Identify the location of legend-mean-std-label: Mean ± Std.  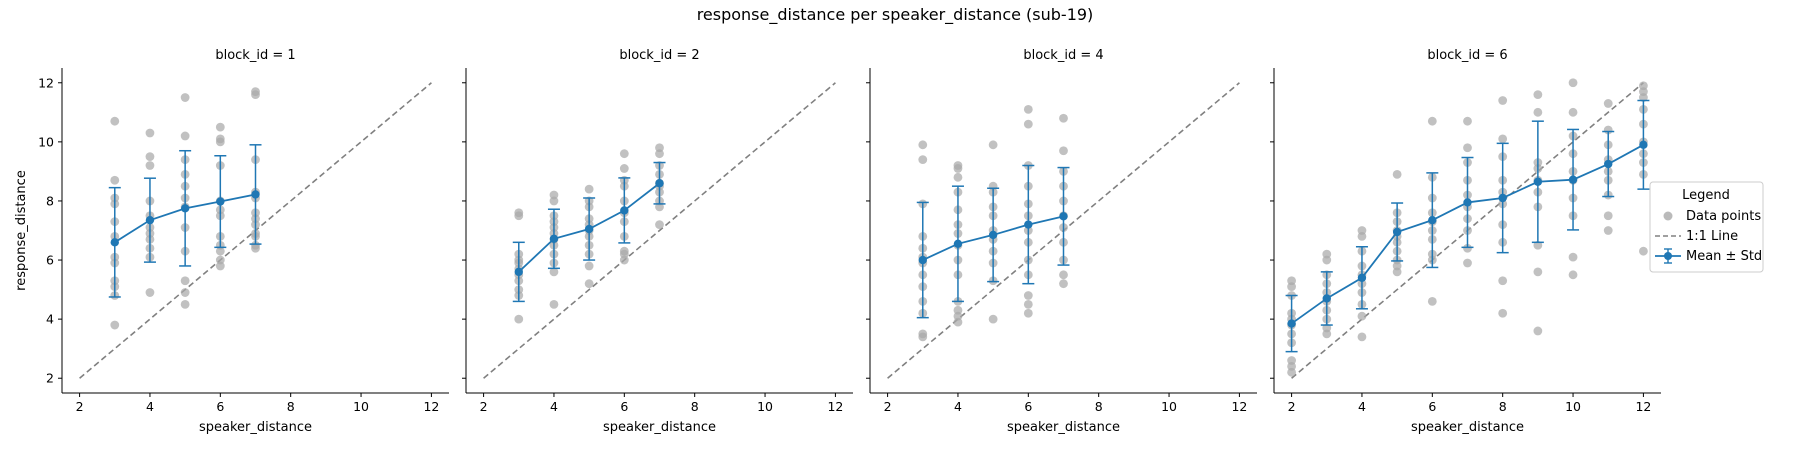
(1724, 256).